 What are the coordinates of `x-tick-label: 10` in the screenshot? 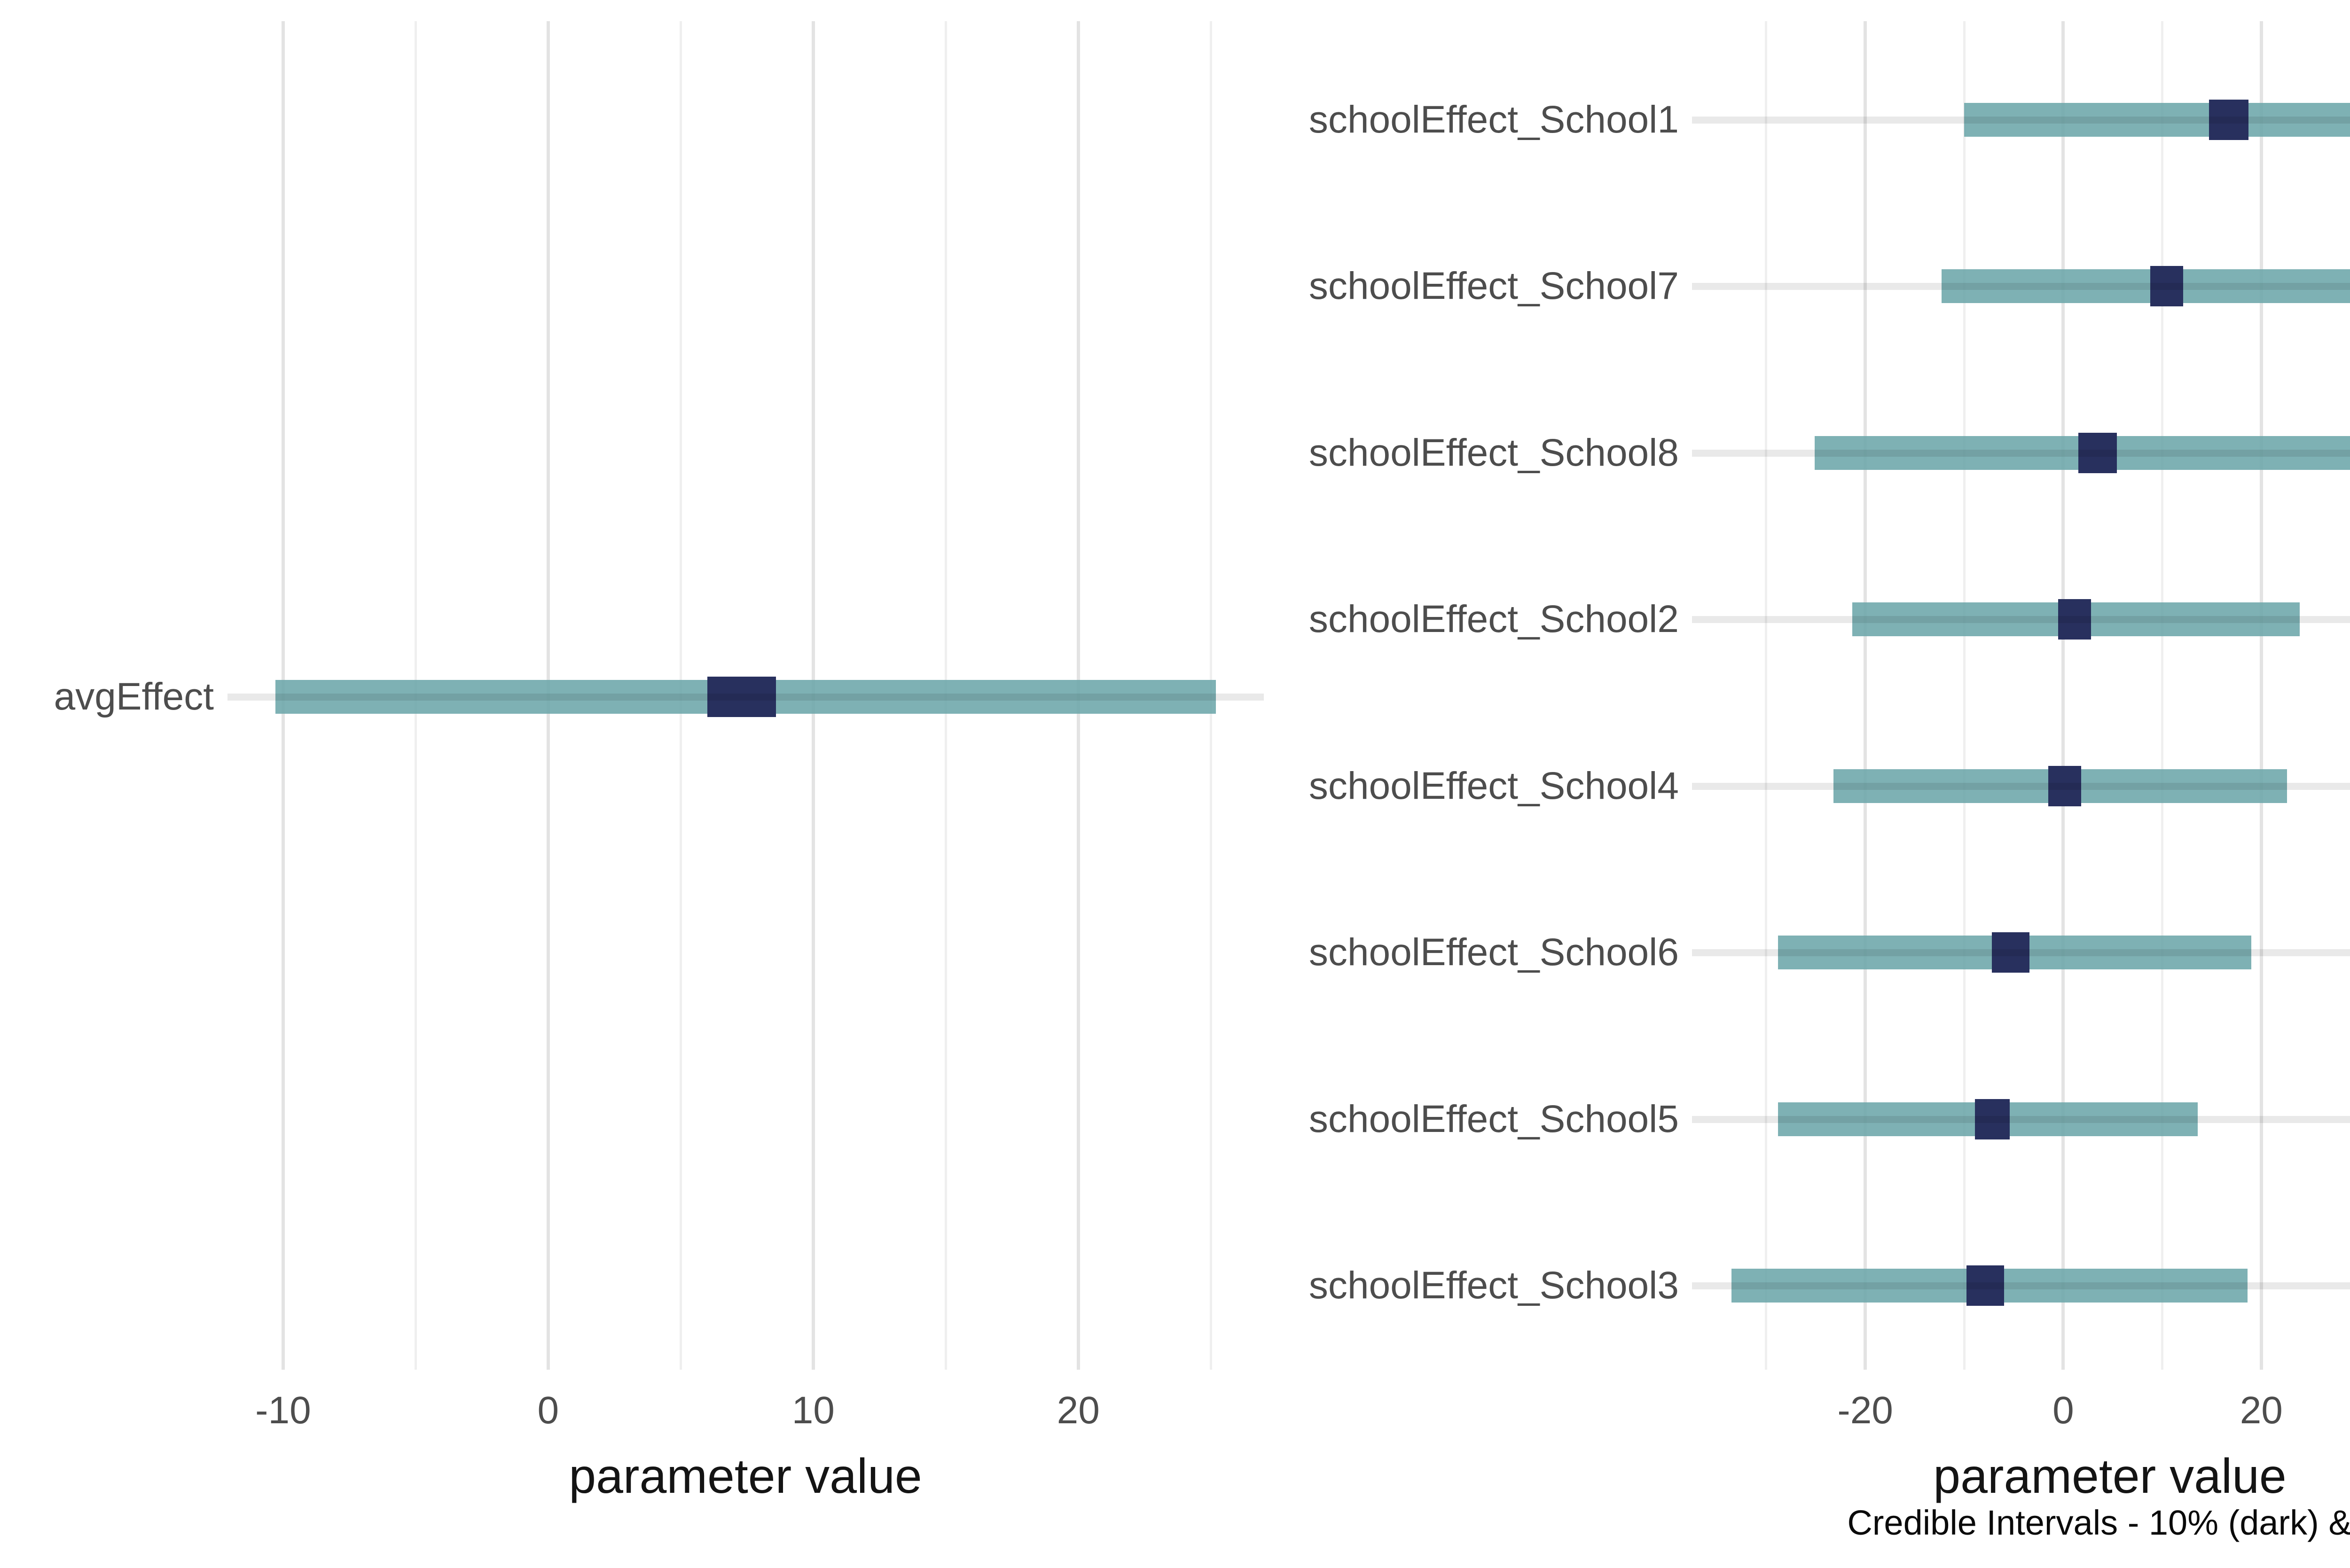 It's located at (813, 1410).